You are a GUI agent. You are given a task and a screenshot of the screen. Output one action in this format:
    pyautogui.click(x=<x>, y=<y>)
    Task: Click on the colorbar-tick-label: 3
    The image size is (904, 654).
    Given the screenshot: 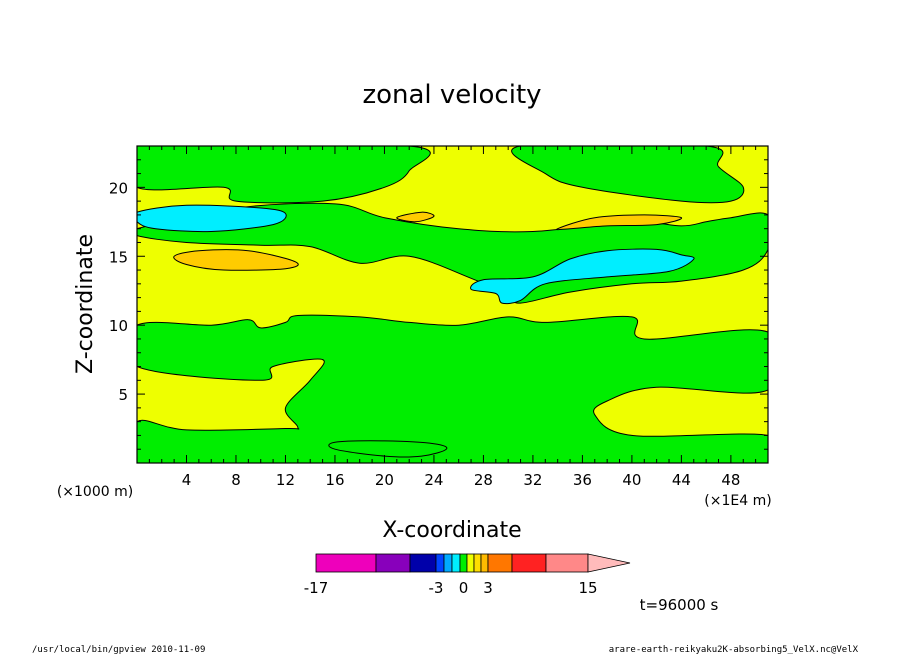 What is the action you would take?
    pyautogui.click(x=488, y=588)
    